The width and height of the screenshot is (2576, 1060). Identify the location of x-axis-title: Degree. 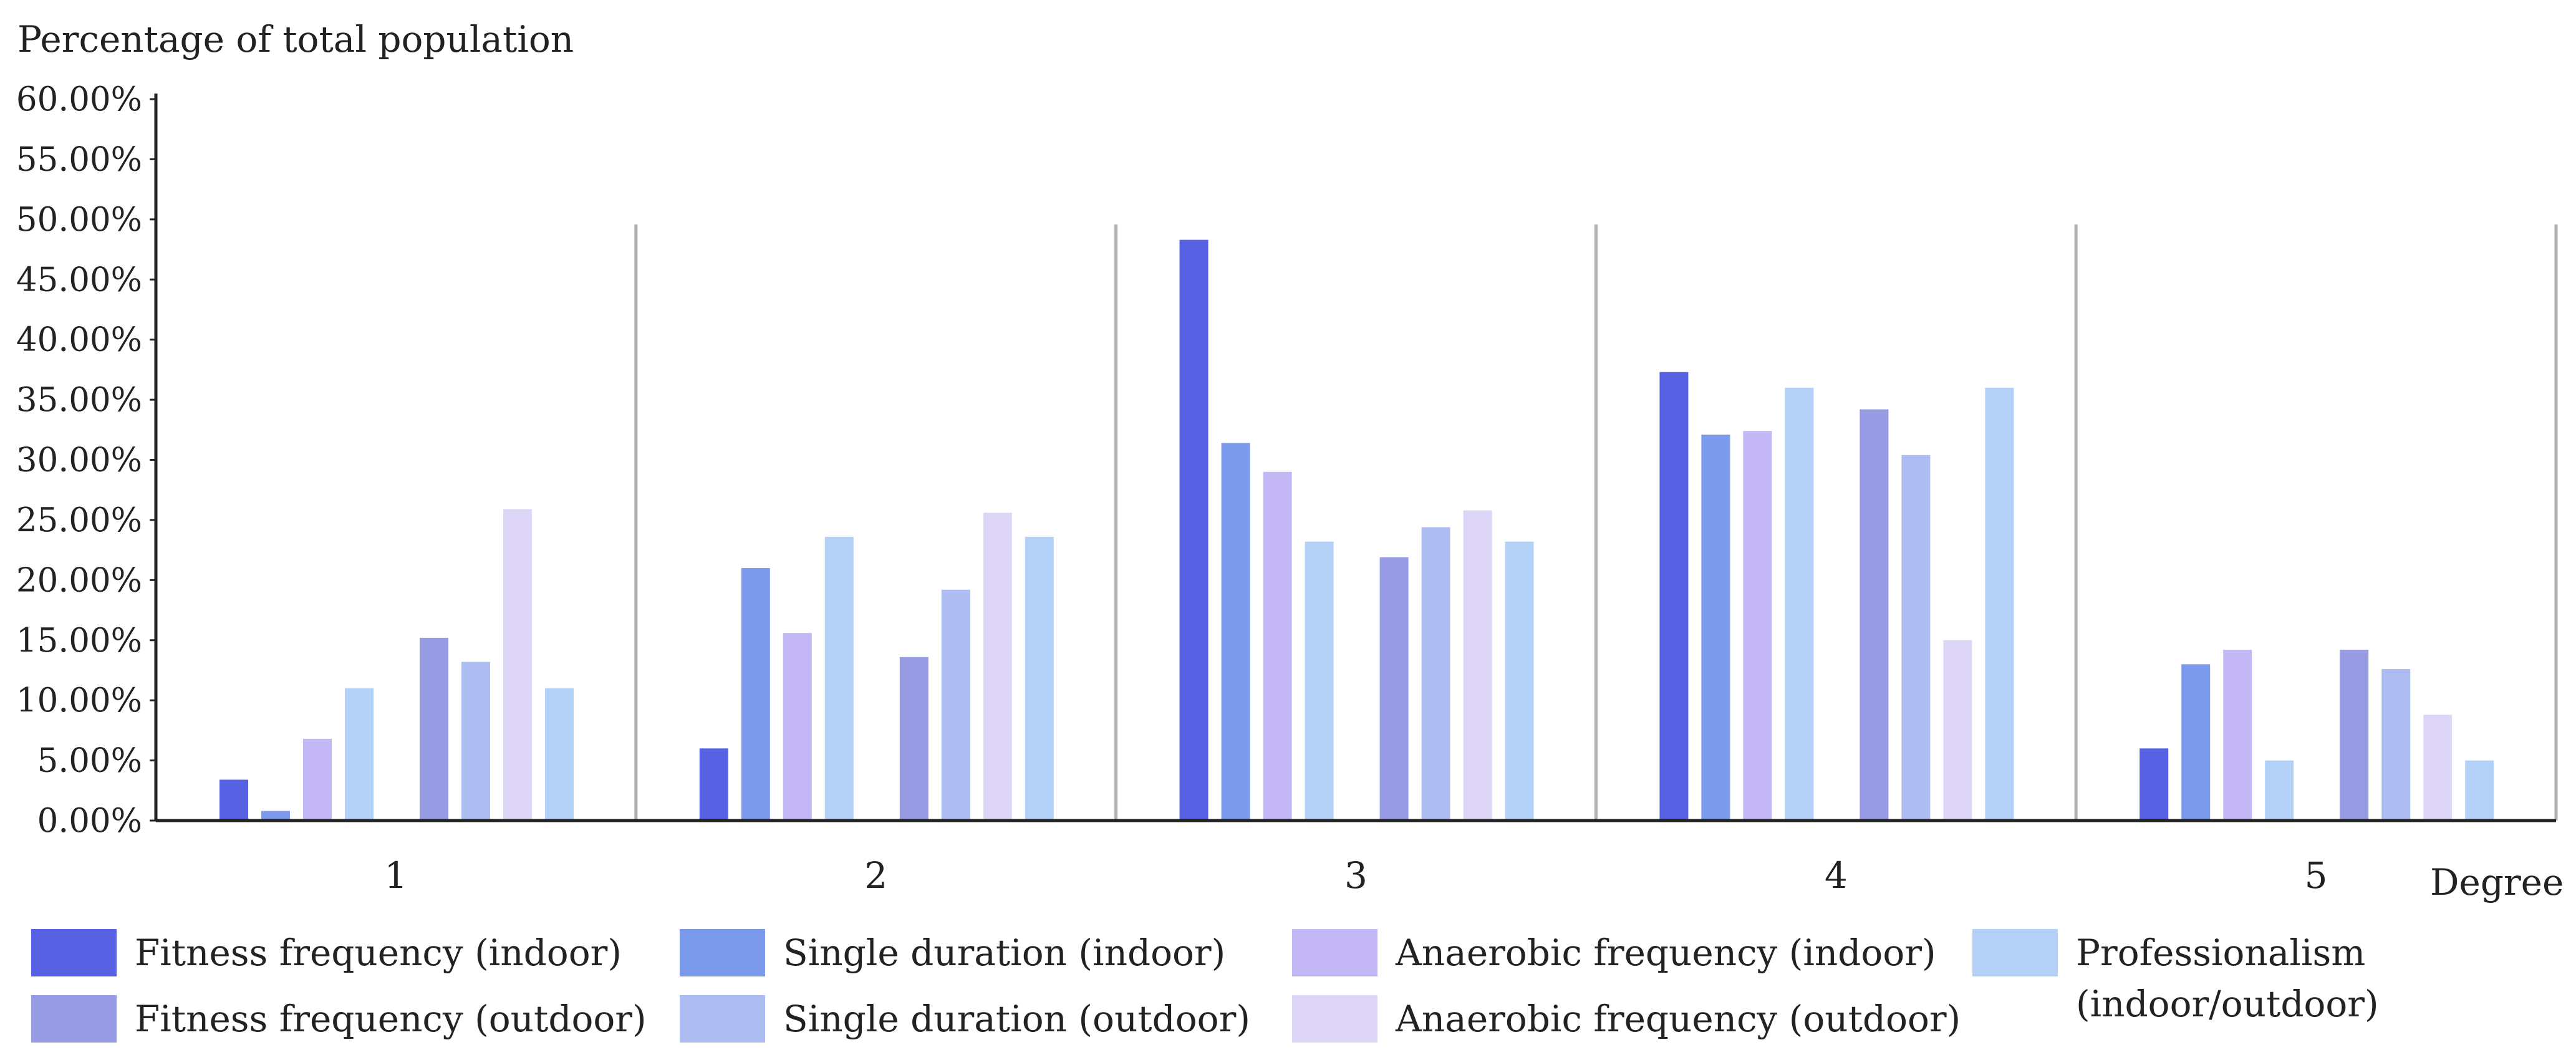
(2497, 882).